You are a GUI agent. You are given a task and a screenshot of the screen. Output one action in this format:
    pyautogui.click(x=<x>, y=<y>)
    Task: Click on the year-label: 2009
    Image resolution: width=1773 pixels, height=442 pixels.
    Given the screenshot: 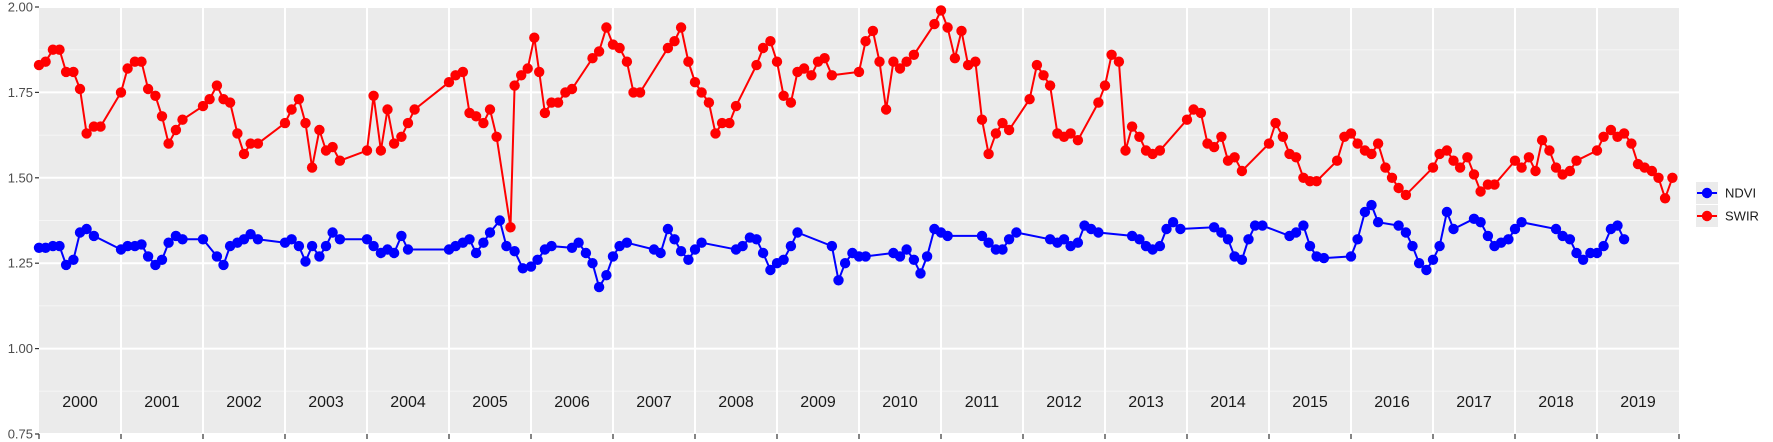 What is the action you would take?
    pyautogui.click(x=818, y=402)
    